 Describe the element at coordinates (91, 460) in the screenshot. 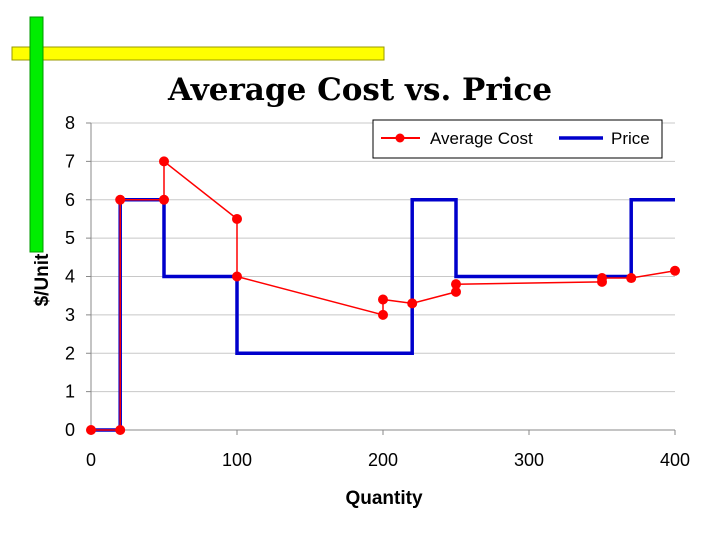

I see `x-tick-label: 0` at that location.